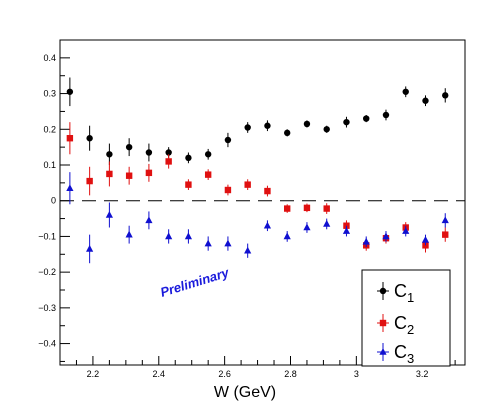  Describe the element at coordinates (194, 282) in the screenshot. I see `preliminary-annotation: Preliminary` at that location.